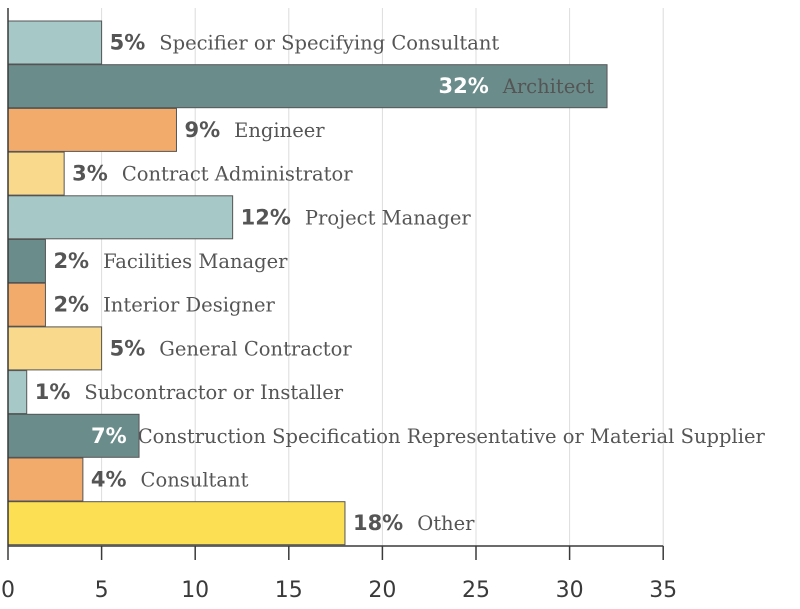 The height and width of the screenshot is (609, 800). I want to click on bar-label-5: 2% Facilities Manager, so click(170, 261).